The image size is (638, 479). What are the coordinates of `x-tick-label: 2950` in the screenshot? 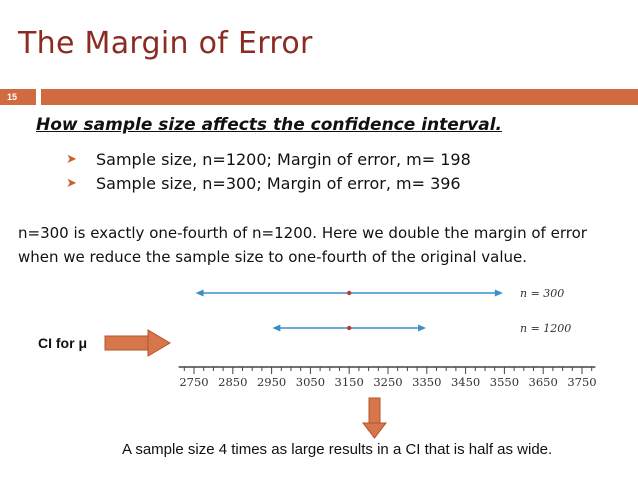 It's located at (271, 382).